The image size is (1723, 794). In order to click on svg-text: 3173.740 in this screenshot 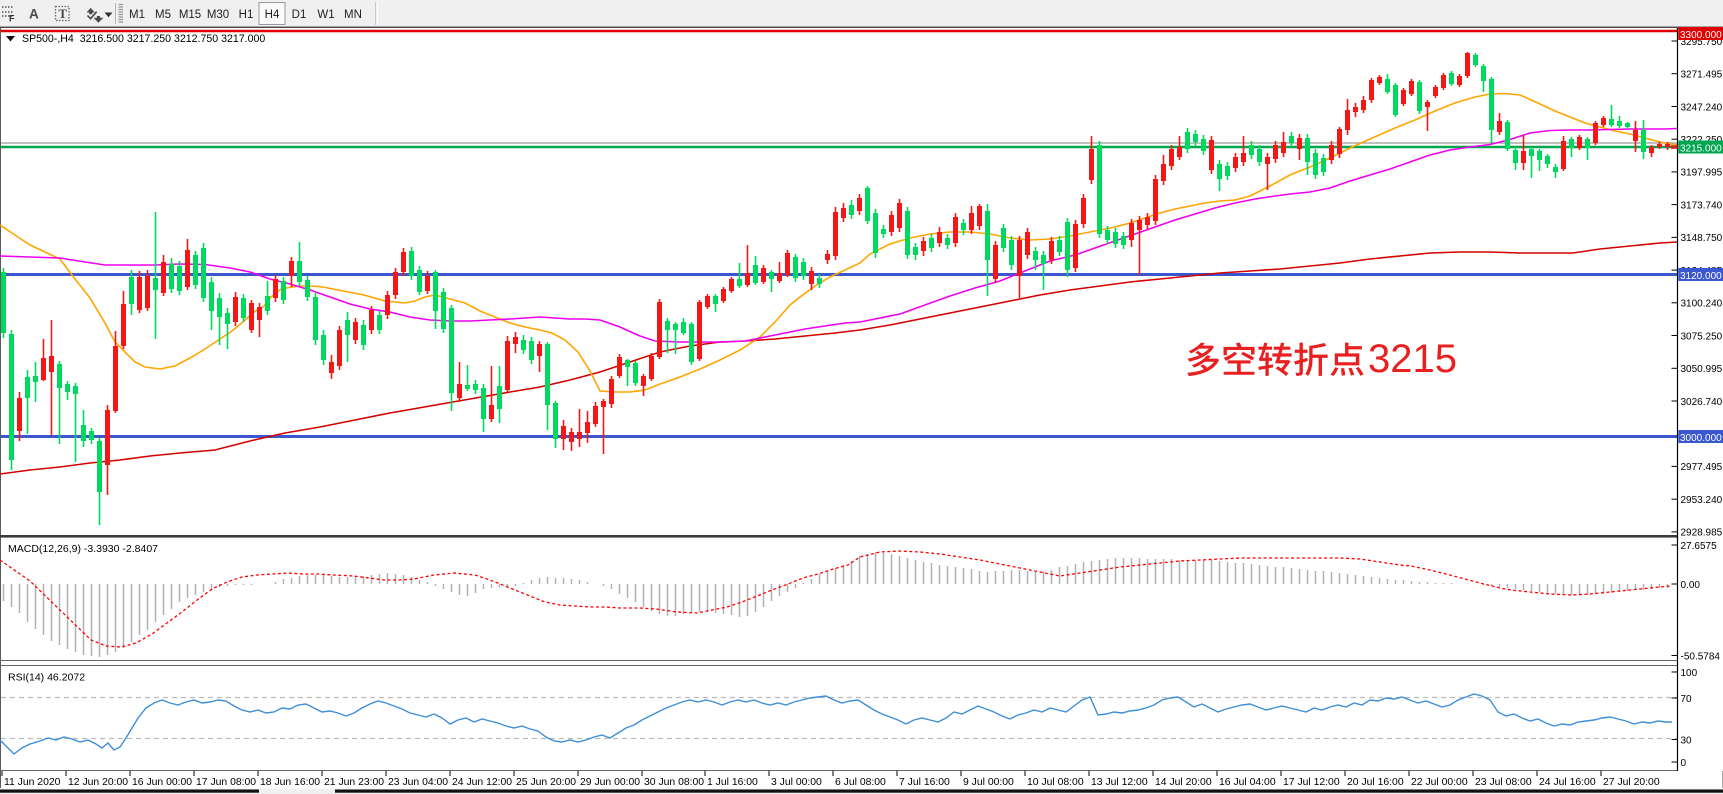, I will do `click(1702, 205)`.